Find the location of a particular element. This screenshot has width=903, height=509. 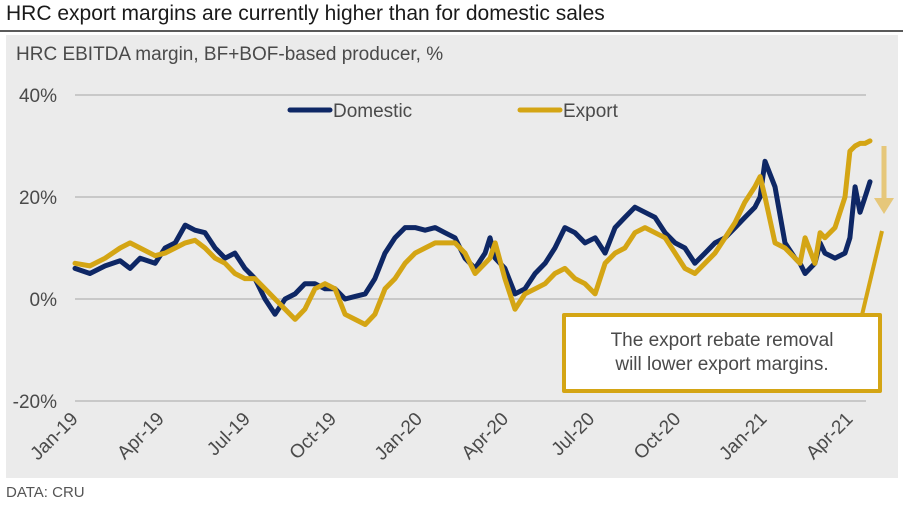

annotations is located at coordinates (877, 231).